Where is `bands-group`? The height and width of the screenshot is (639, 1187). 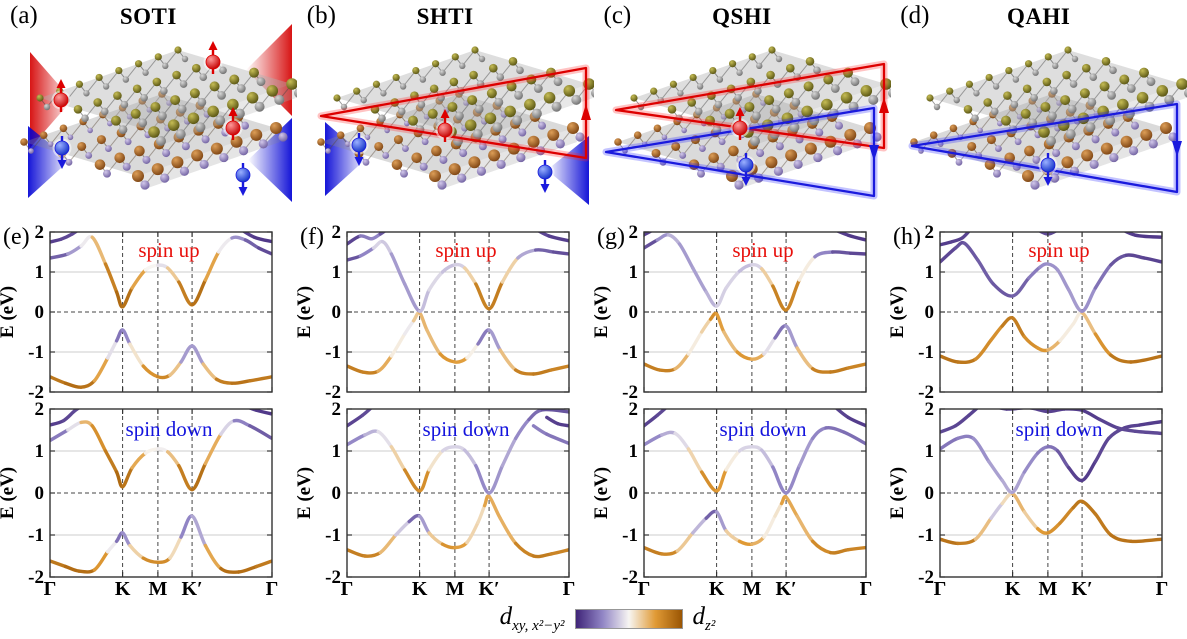
bands-group is located at coordinates (755, 482).